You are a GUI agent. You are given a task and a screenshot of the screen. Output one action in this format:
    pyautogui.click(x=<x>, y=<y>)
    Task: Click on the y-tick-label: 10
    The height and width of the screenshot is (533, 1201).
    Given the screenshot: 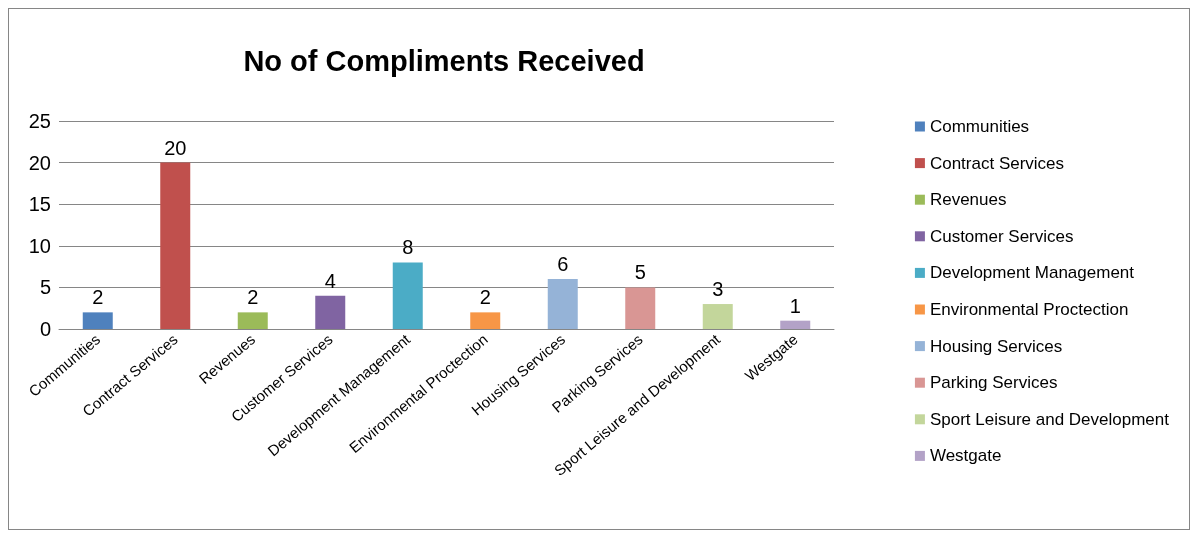 What is the action you would take?
    pyautogui.click(x=39, y=245)
    